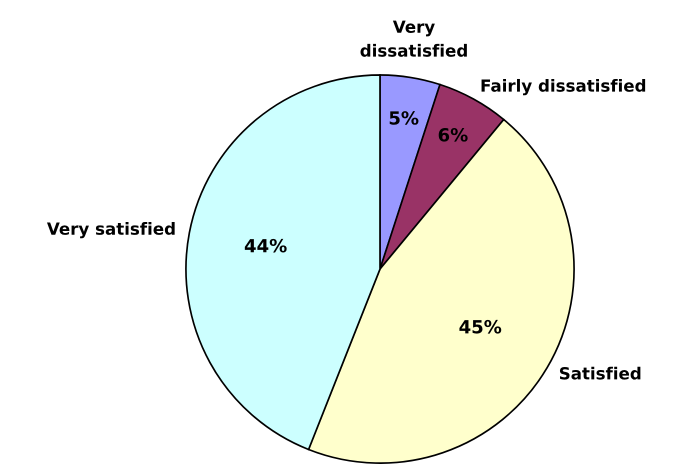  What do you see at coordinates (453, 135) in the screenshot?
I see `data-label: 6%` at bounding box center [453, 135].